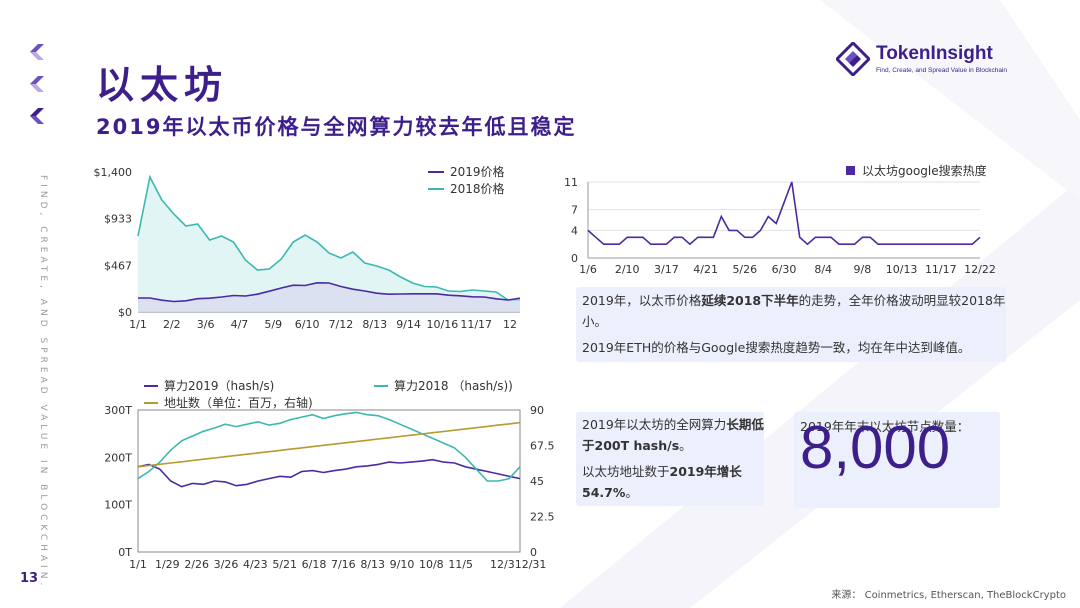  What do you see at coordinates (314, 564) in the screenshot?
I see `x-tick-label: 6/18` at bounding box center [314, 564].